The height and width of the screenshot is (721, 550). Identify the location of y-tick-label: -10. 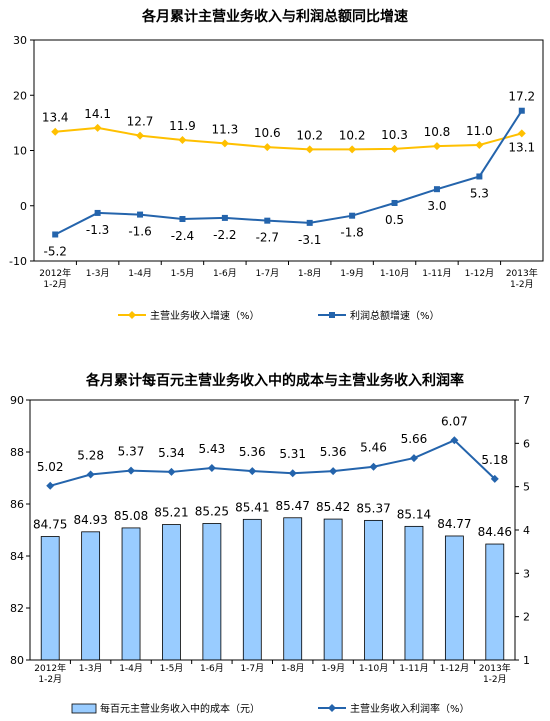
(18, 261).